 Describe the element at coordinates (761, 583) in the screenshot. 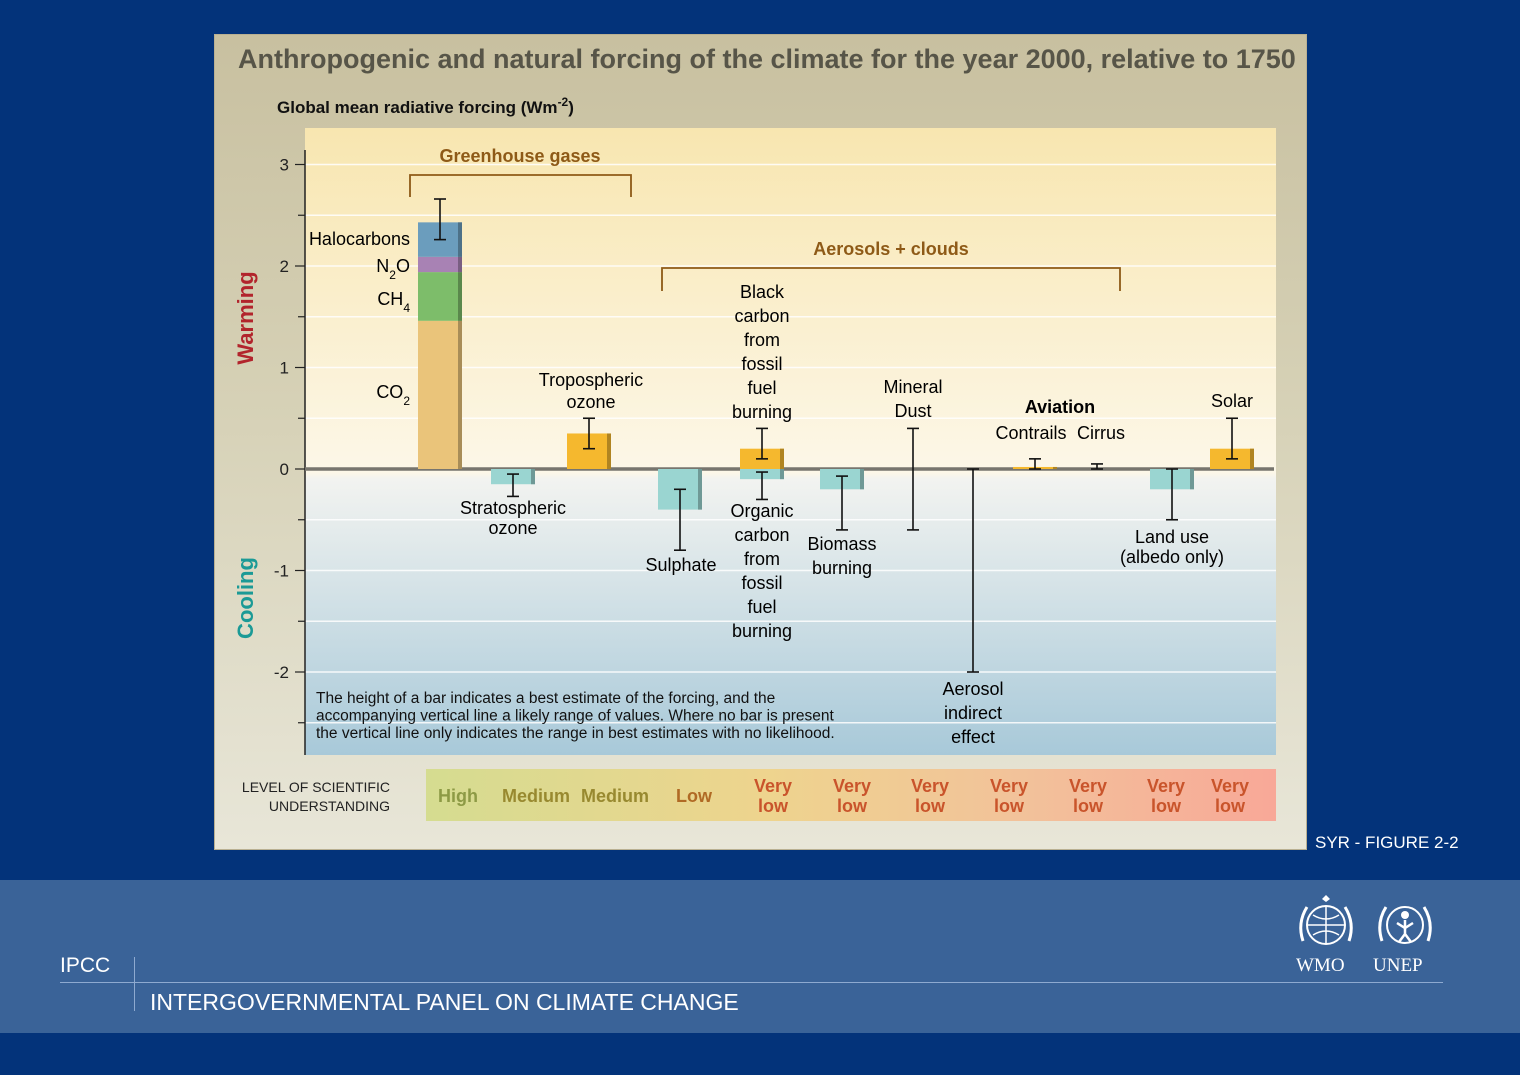

I see `organic-carbon-from-fossil-fuel-burning-label: fossil` at that location.